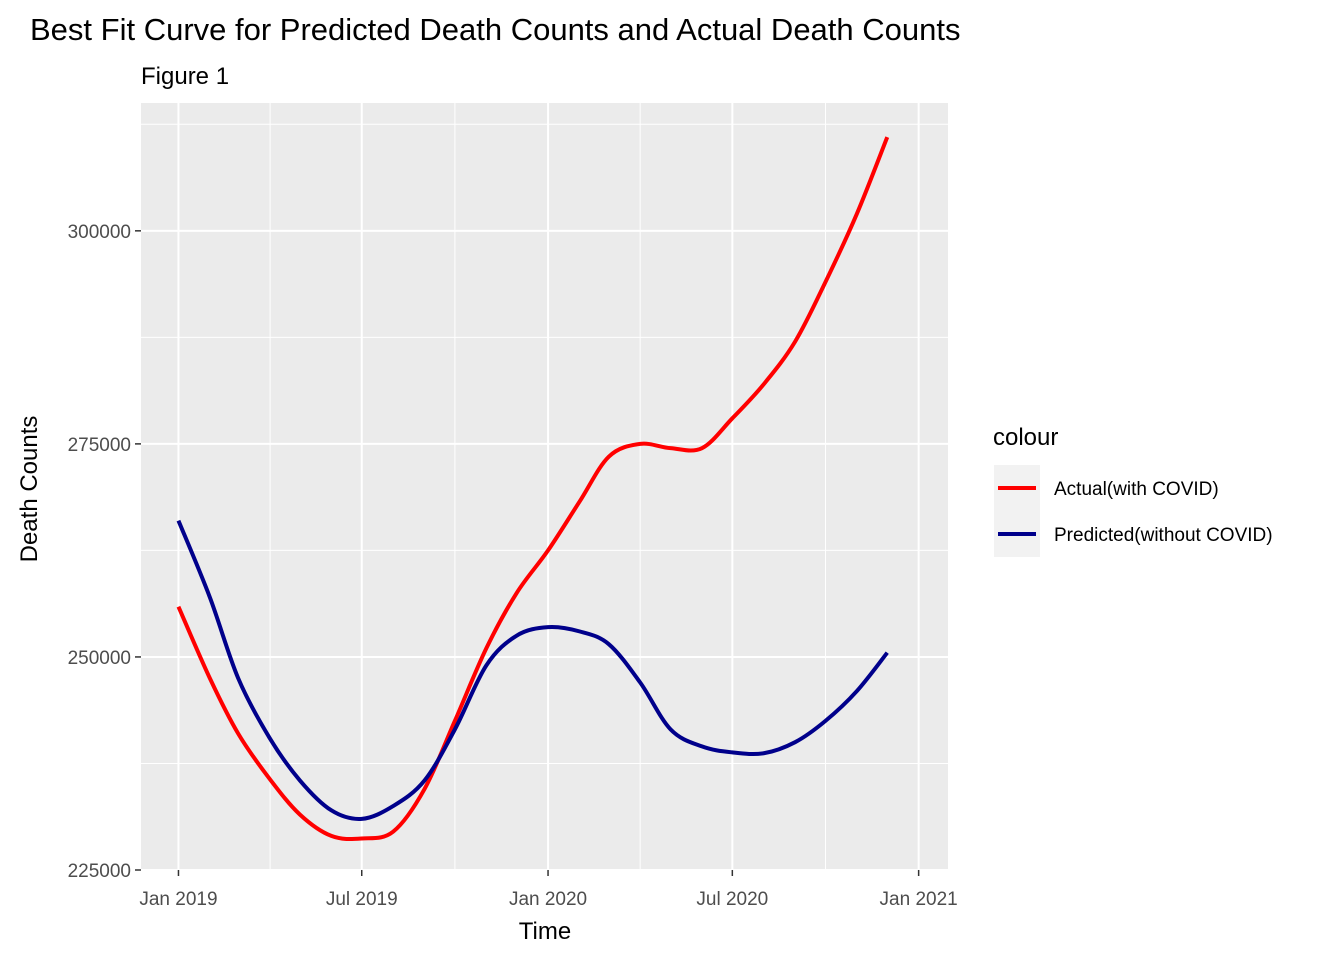  What do you see at coordinates (99, 871) in the screenshot?
I see `y-tick-label: 225000` at bounding box center [99, 871].